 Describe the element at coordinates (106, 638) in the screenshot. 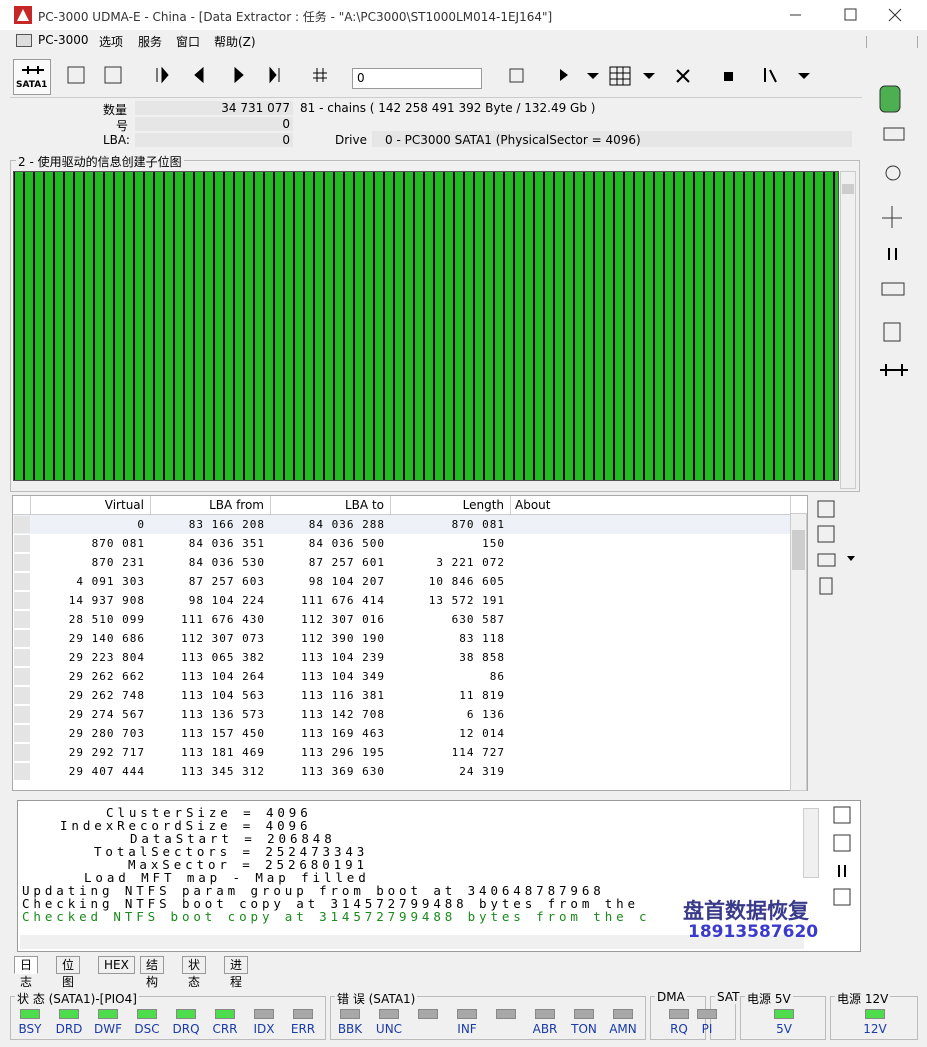

I see `table-cell: 29 140 686` at that location.